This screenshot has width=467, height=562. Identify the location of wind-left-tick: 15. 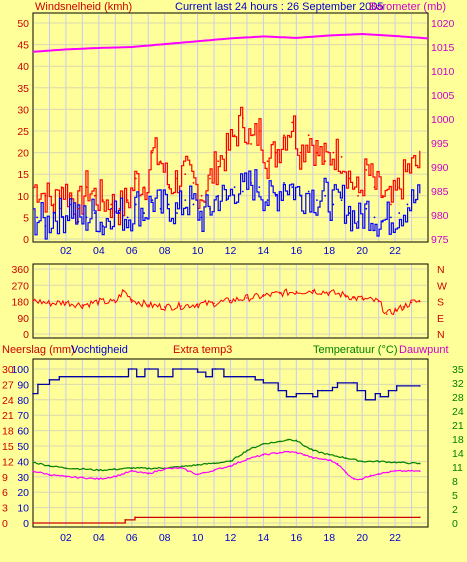
(23, 175).